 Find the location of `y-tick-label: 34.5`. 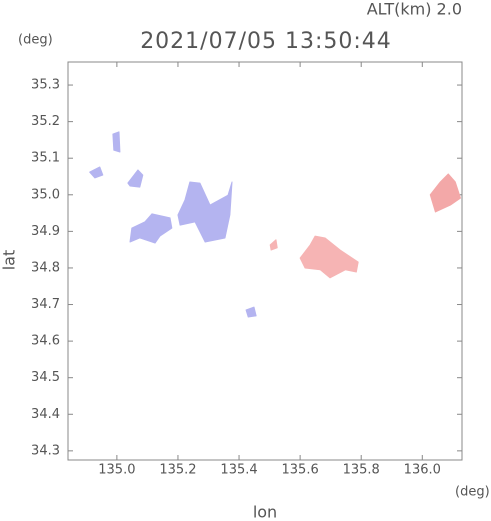

y-tick-label: 34.5 is located at coordinates (45, 377).